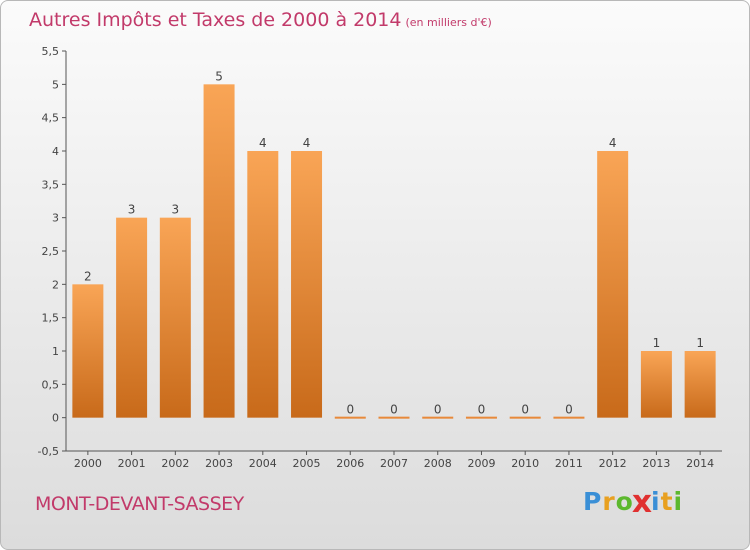 The image size is (750, 550). Describe the element at coordinates (438, 463) in the screenshot. I see `x-tick-label: 2008` at that location.